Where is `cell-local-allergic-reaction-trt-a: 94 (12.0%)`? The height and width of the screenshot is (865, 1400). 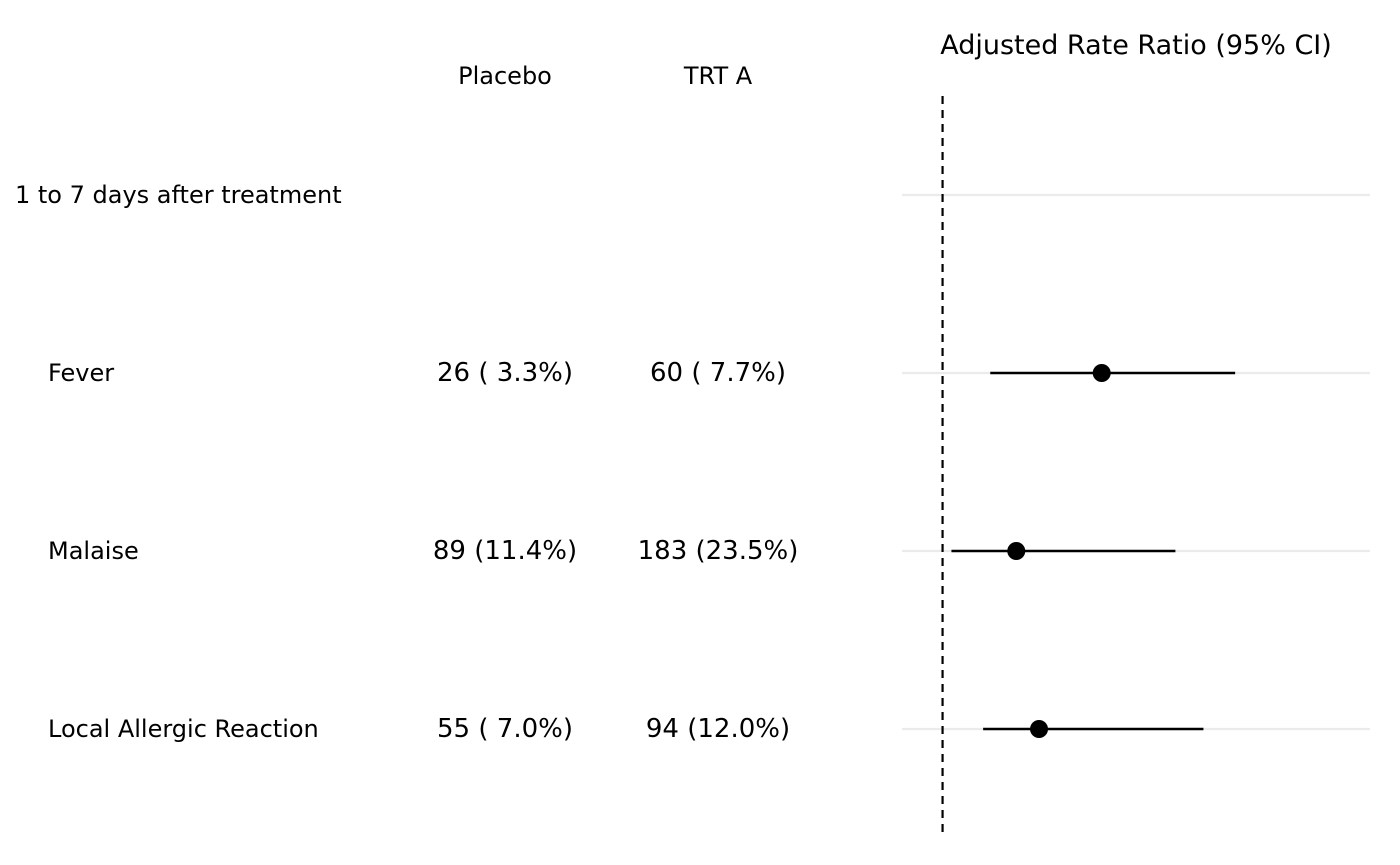
cell-local-allergic-reaction-trt-a: 94 (12.0%) is located at coordinates (718, 729).